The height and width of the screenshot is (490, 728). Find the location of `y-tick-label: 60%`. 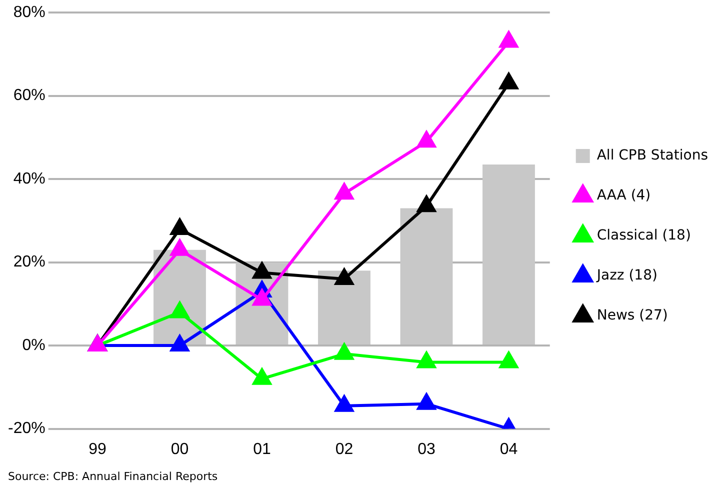

y-tick-label: 60% is located at coordinates (29, 95).